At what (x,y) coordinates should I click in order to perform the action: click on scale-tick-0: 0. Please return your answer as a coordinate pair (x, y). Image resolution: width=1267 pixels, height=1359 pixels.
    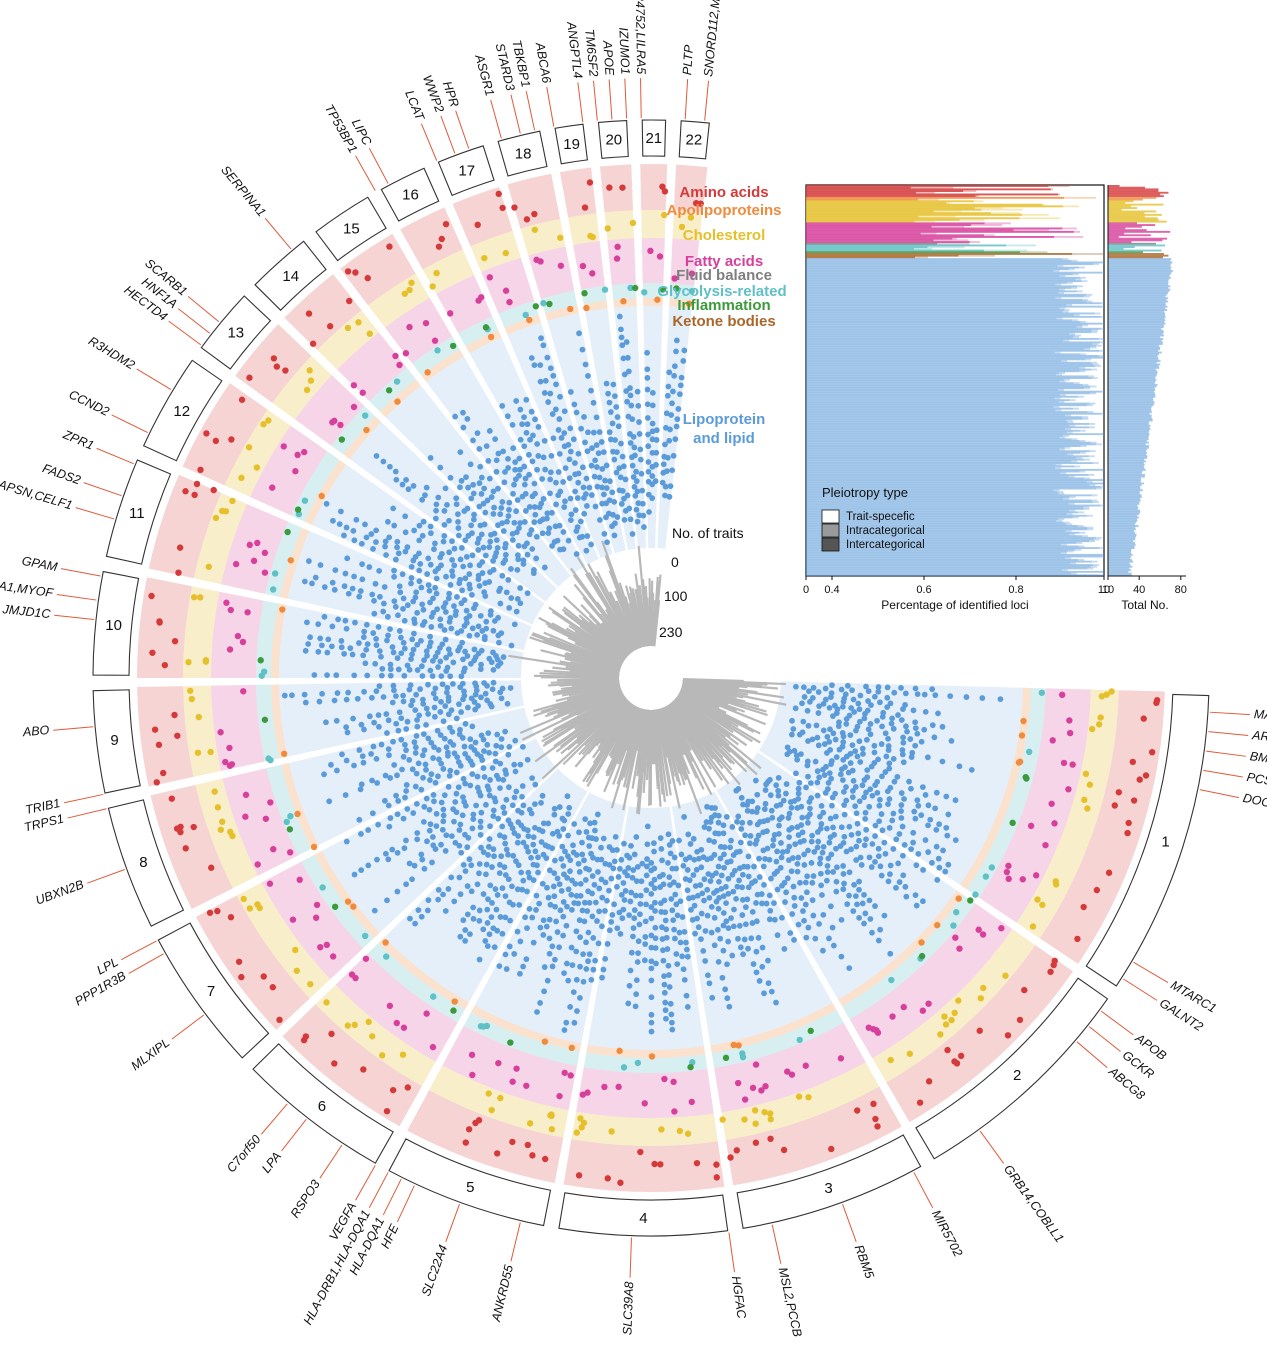
    Looking at the image, I should click on (675, 562).